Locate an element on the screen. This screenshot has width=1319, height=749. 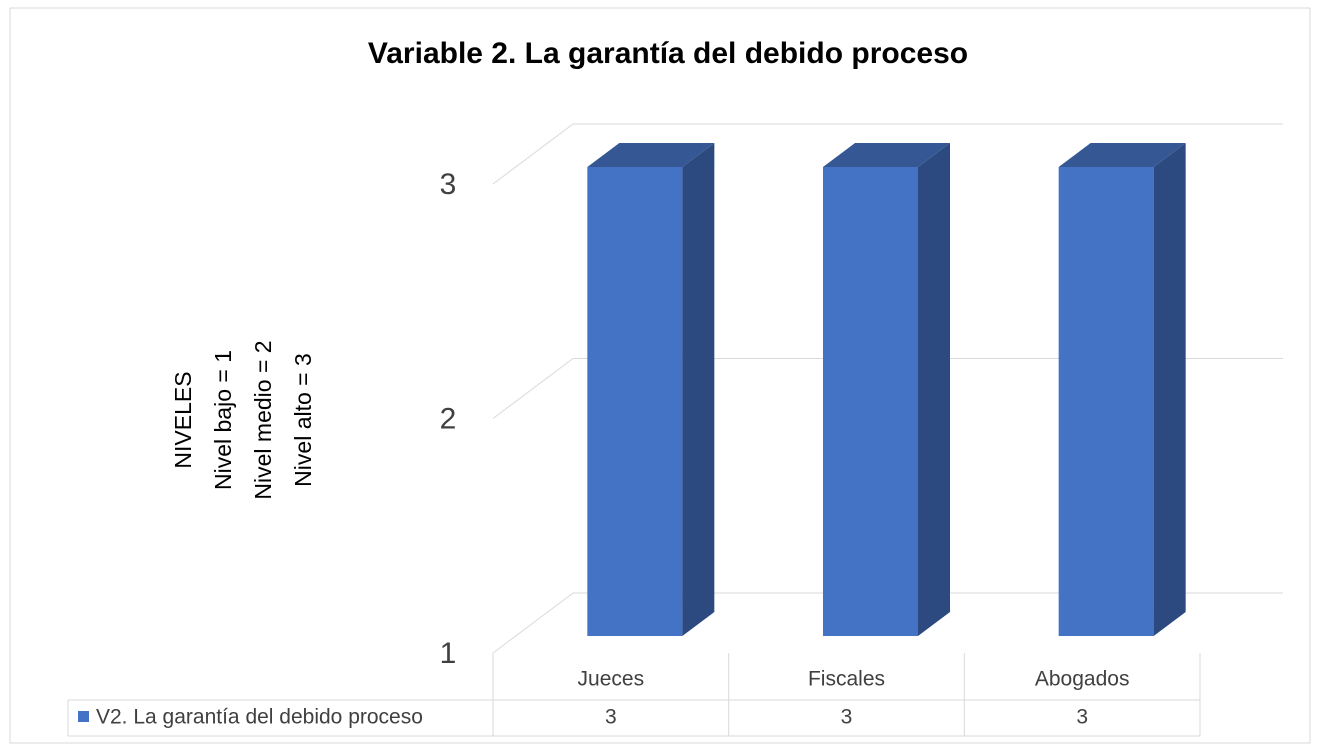
y-axis-label-line: Nivel bajo = 1 is located at coordinates (223, 420).